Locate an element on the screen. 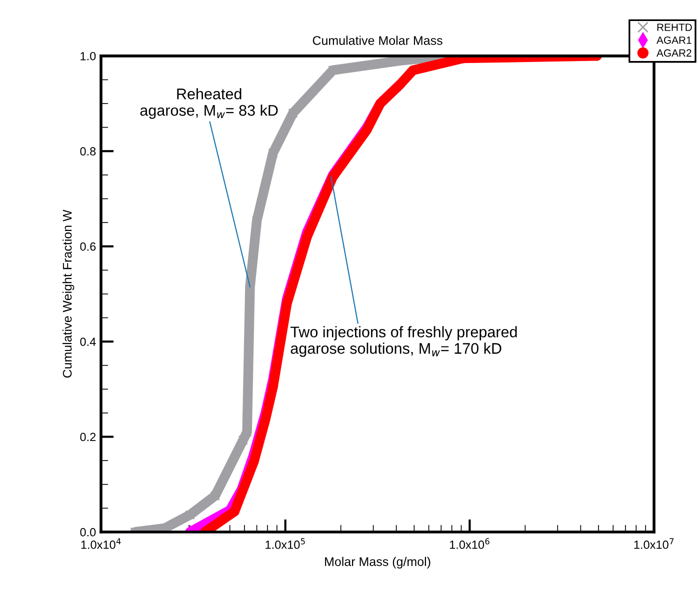 This screenshot has width=698, height=595. y-axis-title: Cumulative Weight Fraction W is located at coordinates (68, 294).